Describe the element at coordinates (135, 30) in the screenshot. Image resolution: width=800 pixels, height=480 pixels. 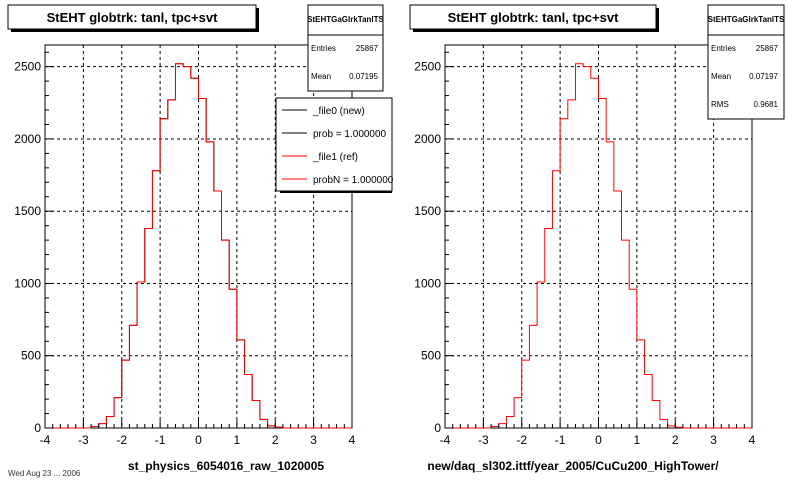
I see `left-title-shadow-bottom` at that location.